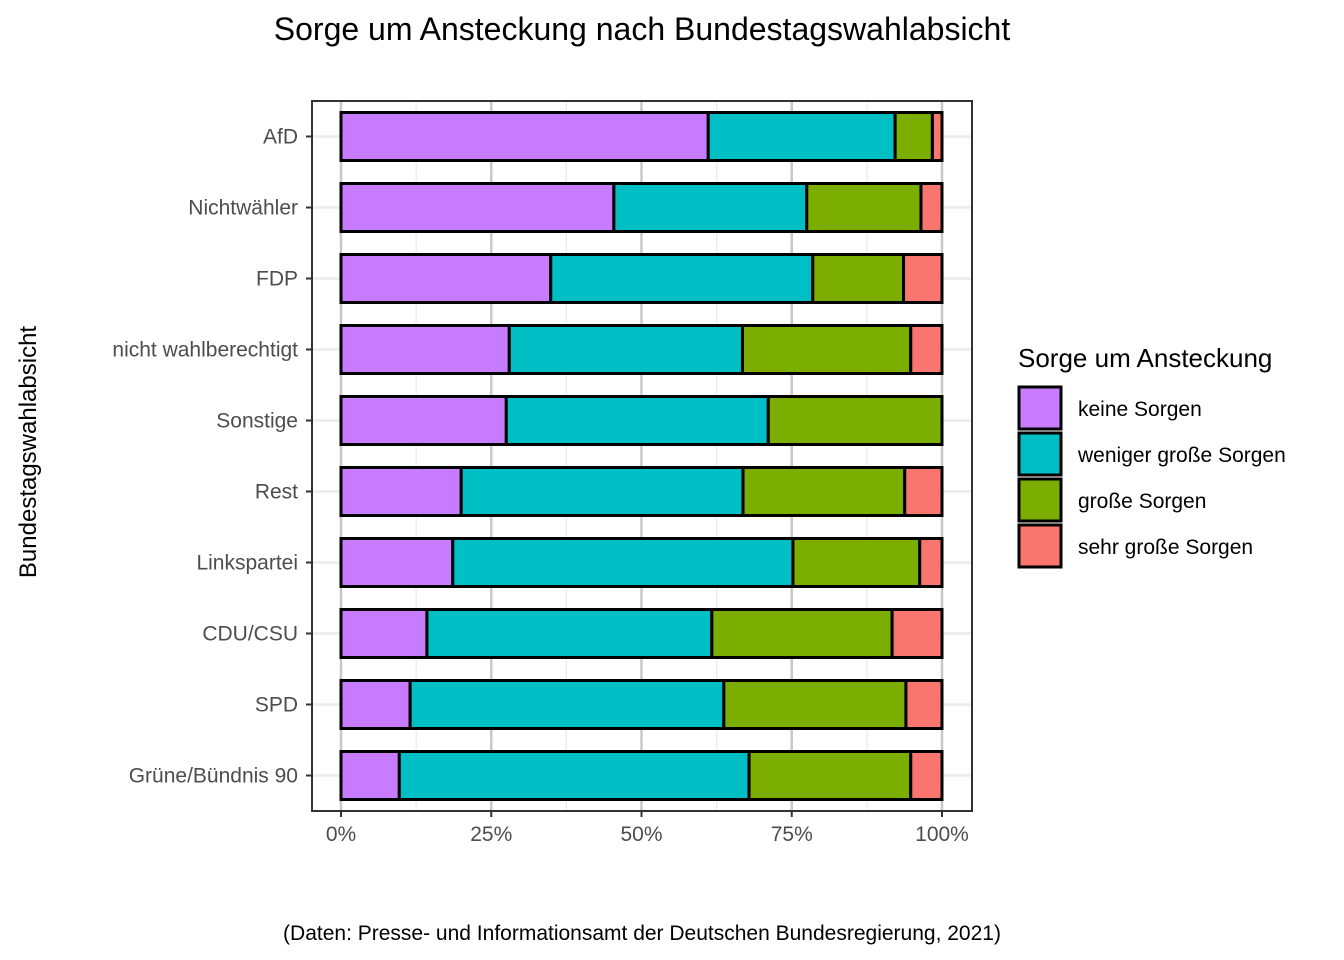  Describe the element at coordinates (257, 421) in the screenshot. I see `y-tick-label: Sonstige` at that location.